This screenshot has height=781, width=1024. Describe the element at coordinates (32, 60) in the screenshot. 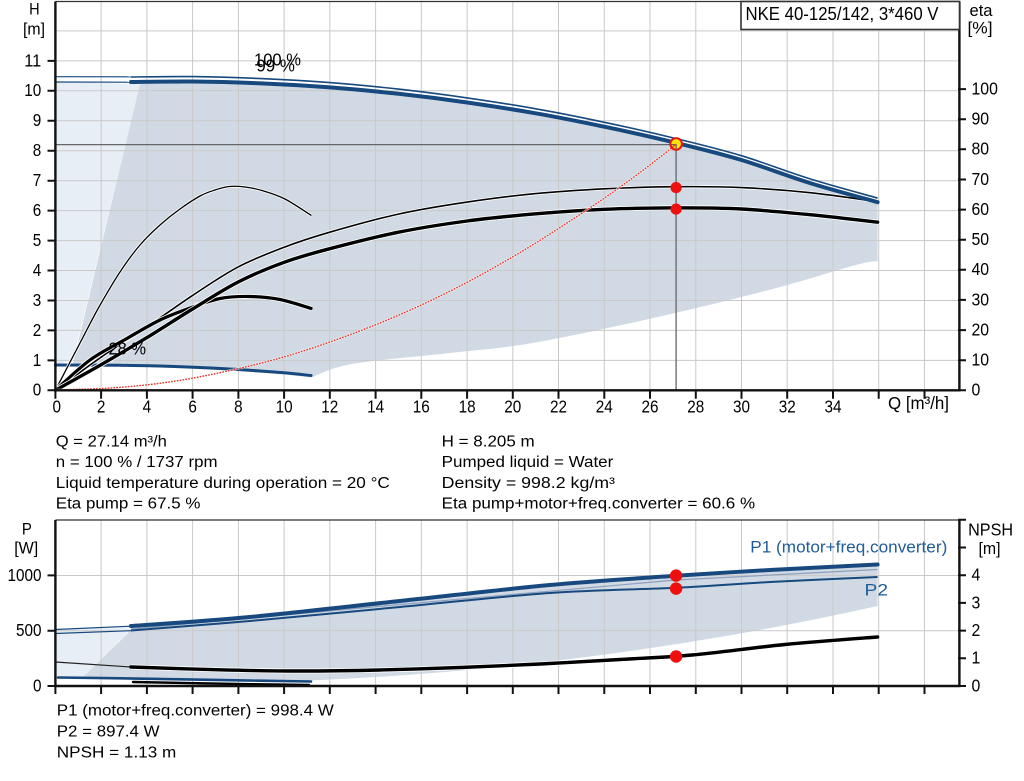

I see `svg-text: 11` at that location.